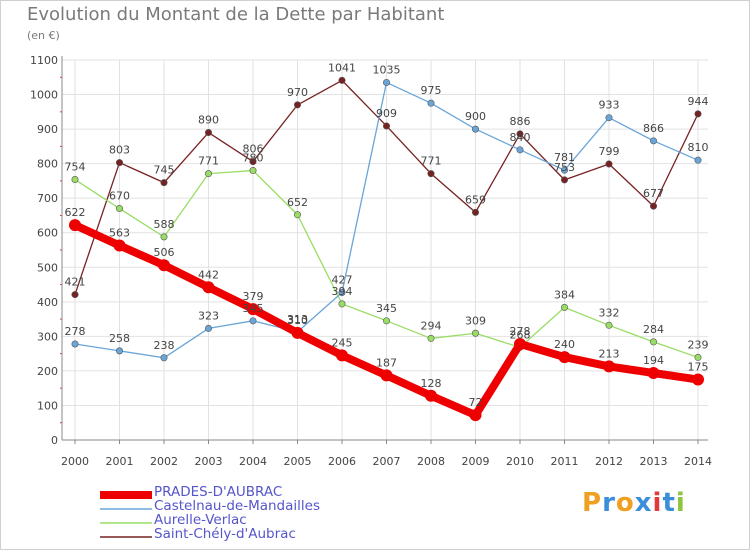 This screenshot has height=550, width=750. Describe the element at coordinates (126, 495) in the screenshot. I see `legend-swatch-prades` at that location.